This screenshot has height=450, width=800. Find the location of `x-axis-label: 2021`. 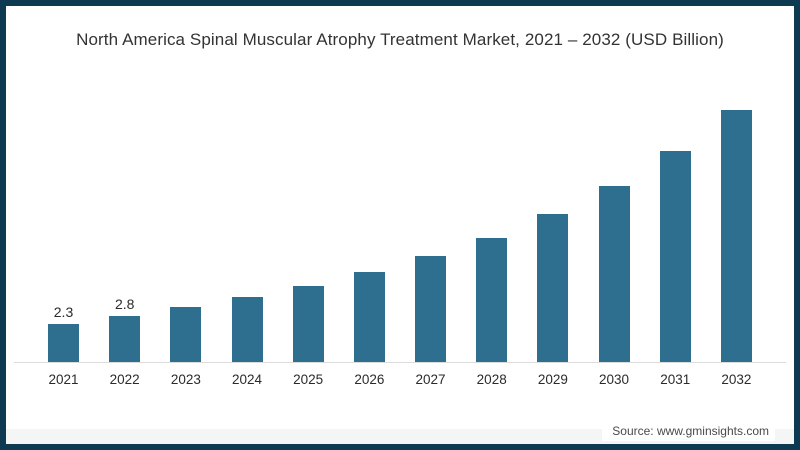

x-axis-label: 2021 is located at coordinates (63, 379).